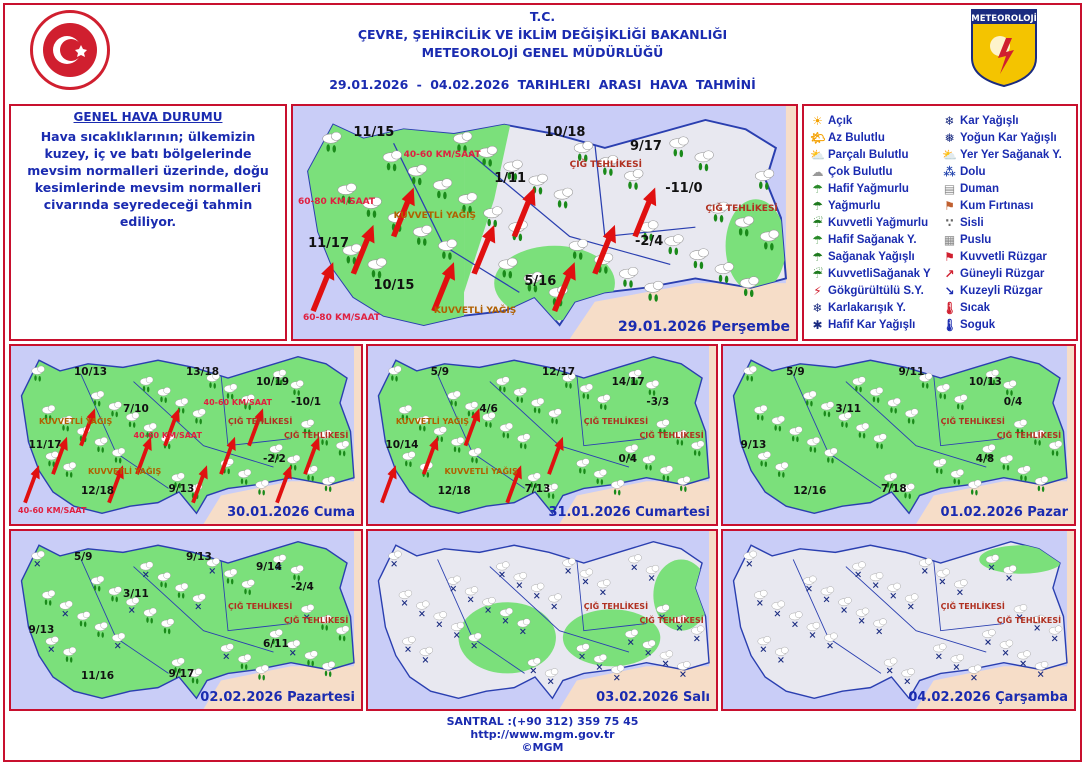 This screenshot has width=1085, height=765. What do you see at coordinates (282, 488) in the screenshot?
I see `south-wind-arrow` at bounding box center [282, 488].